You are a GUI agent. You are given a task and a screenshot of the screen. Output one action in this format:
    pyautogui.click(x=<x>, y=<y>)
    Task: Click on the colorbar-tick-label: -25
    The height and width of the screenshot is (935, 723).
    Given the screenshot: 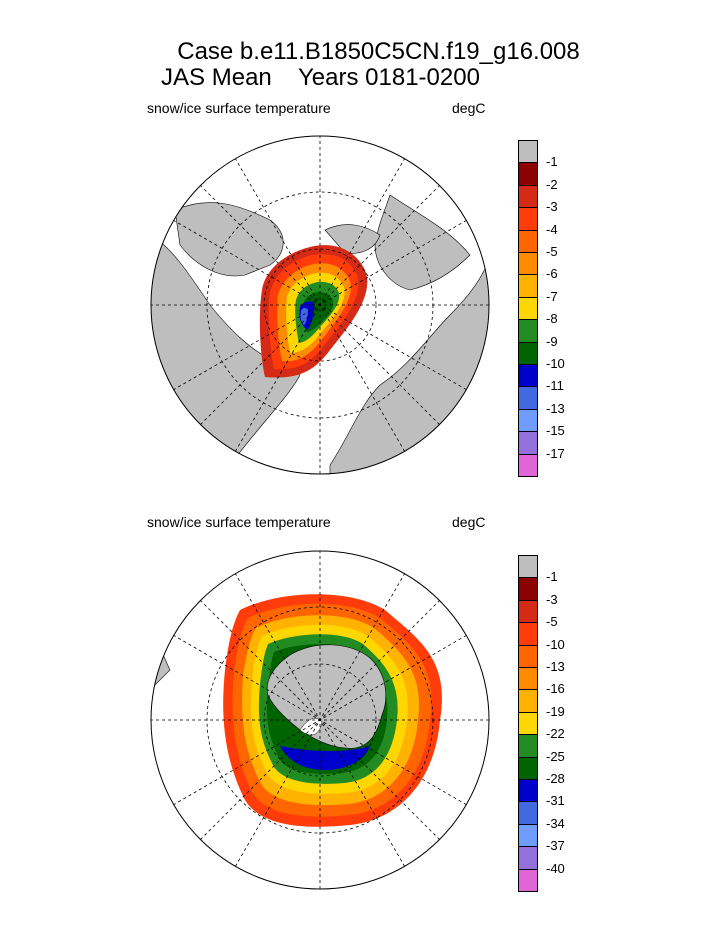 What is the action you would take?
    pyautogui.click(x=555, y=756)
    